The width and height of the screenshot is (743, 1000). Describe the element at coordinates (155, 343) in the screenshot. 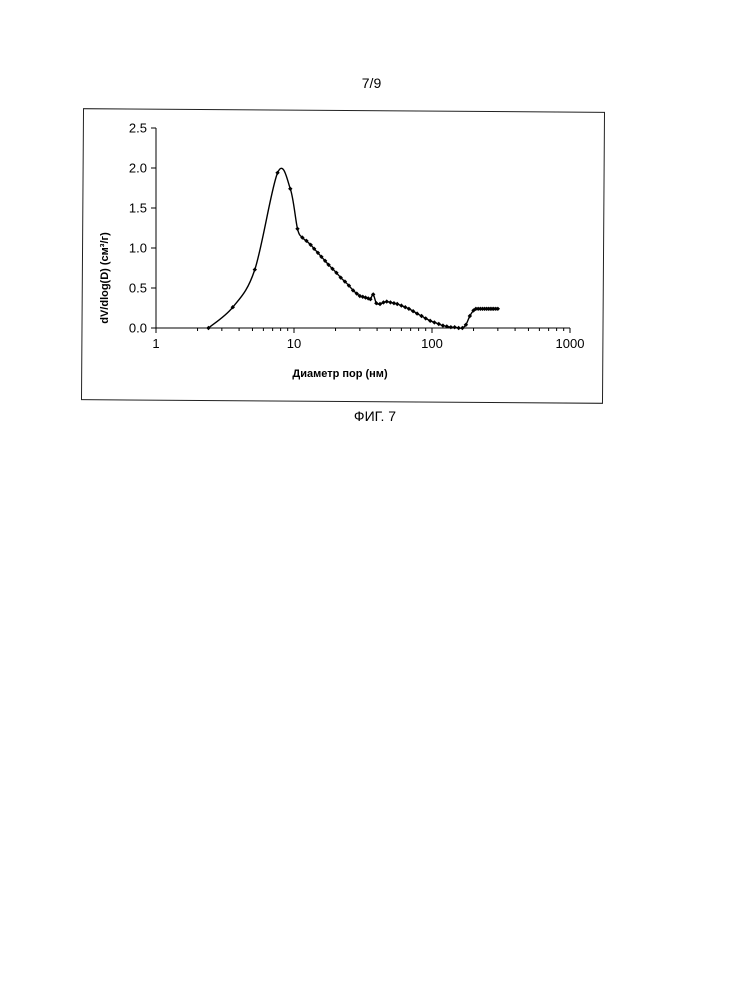

I see `x-tick-label: 1` at that location.